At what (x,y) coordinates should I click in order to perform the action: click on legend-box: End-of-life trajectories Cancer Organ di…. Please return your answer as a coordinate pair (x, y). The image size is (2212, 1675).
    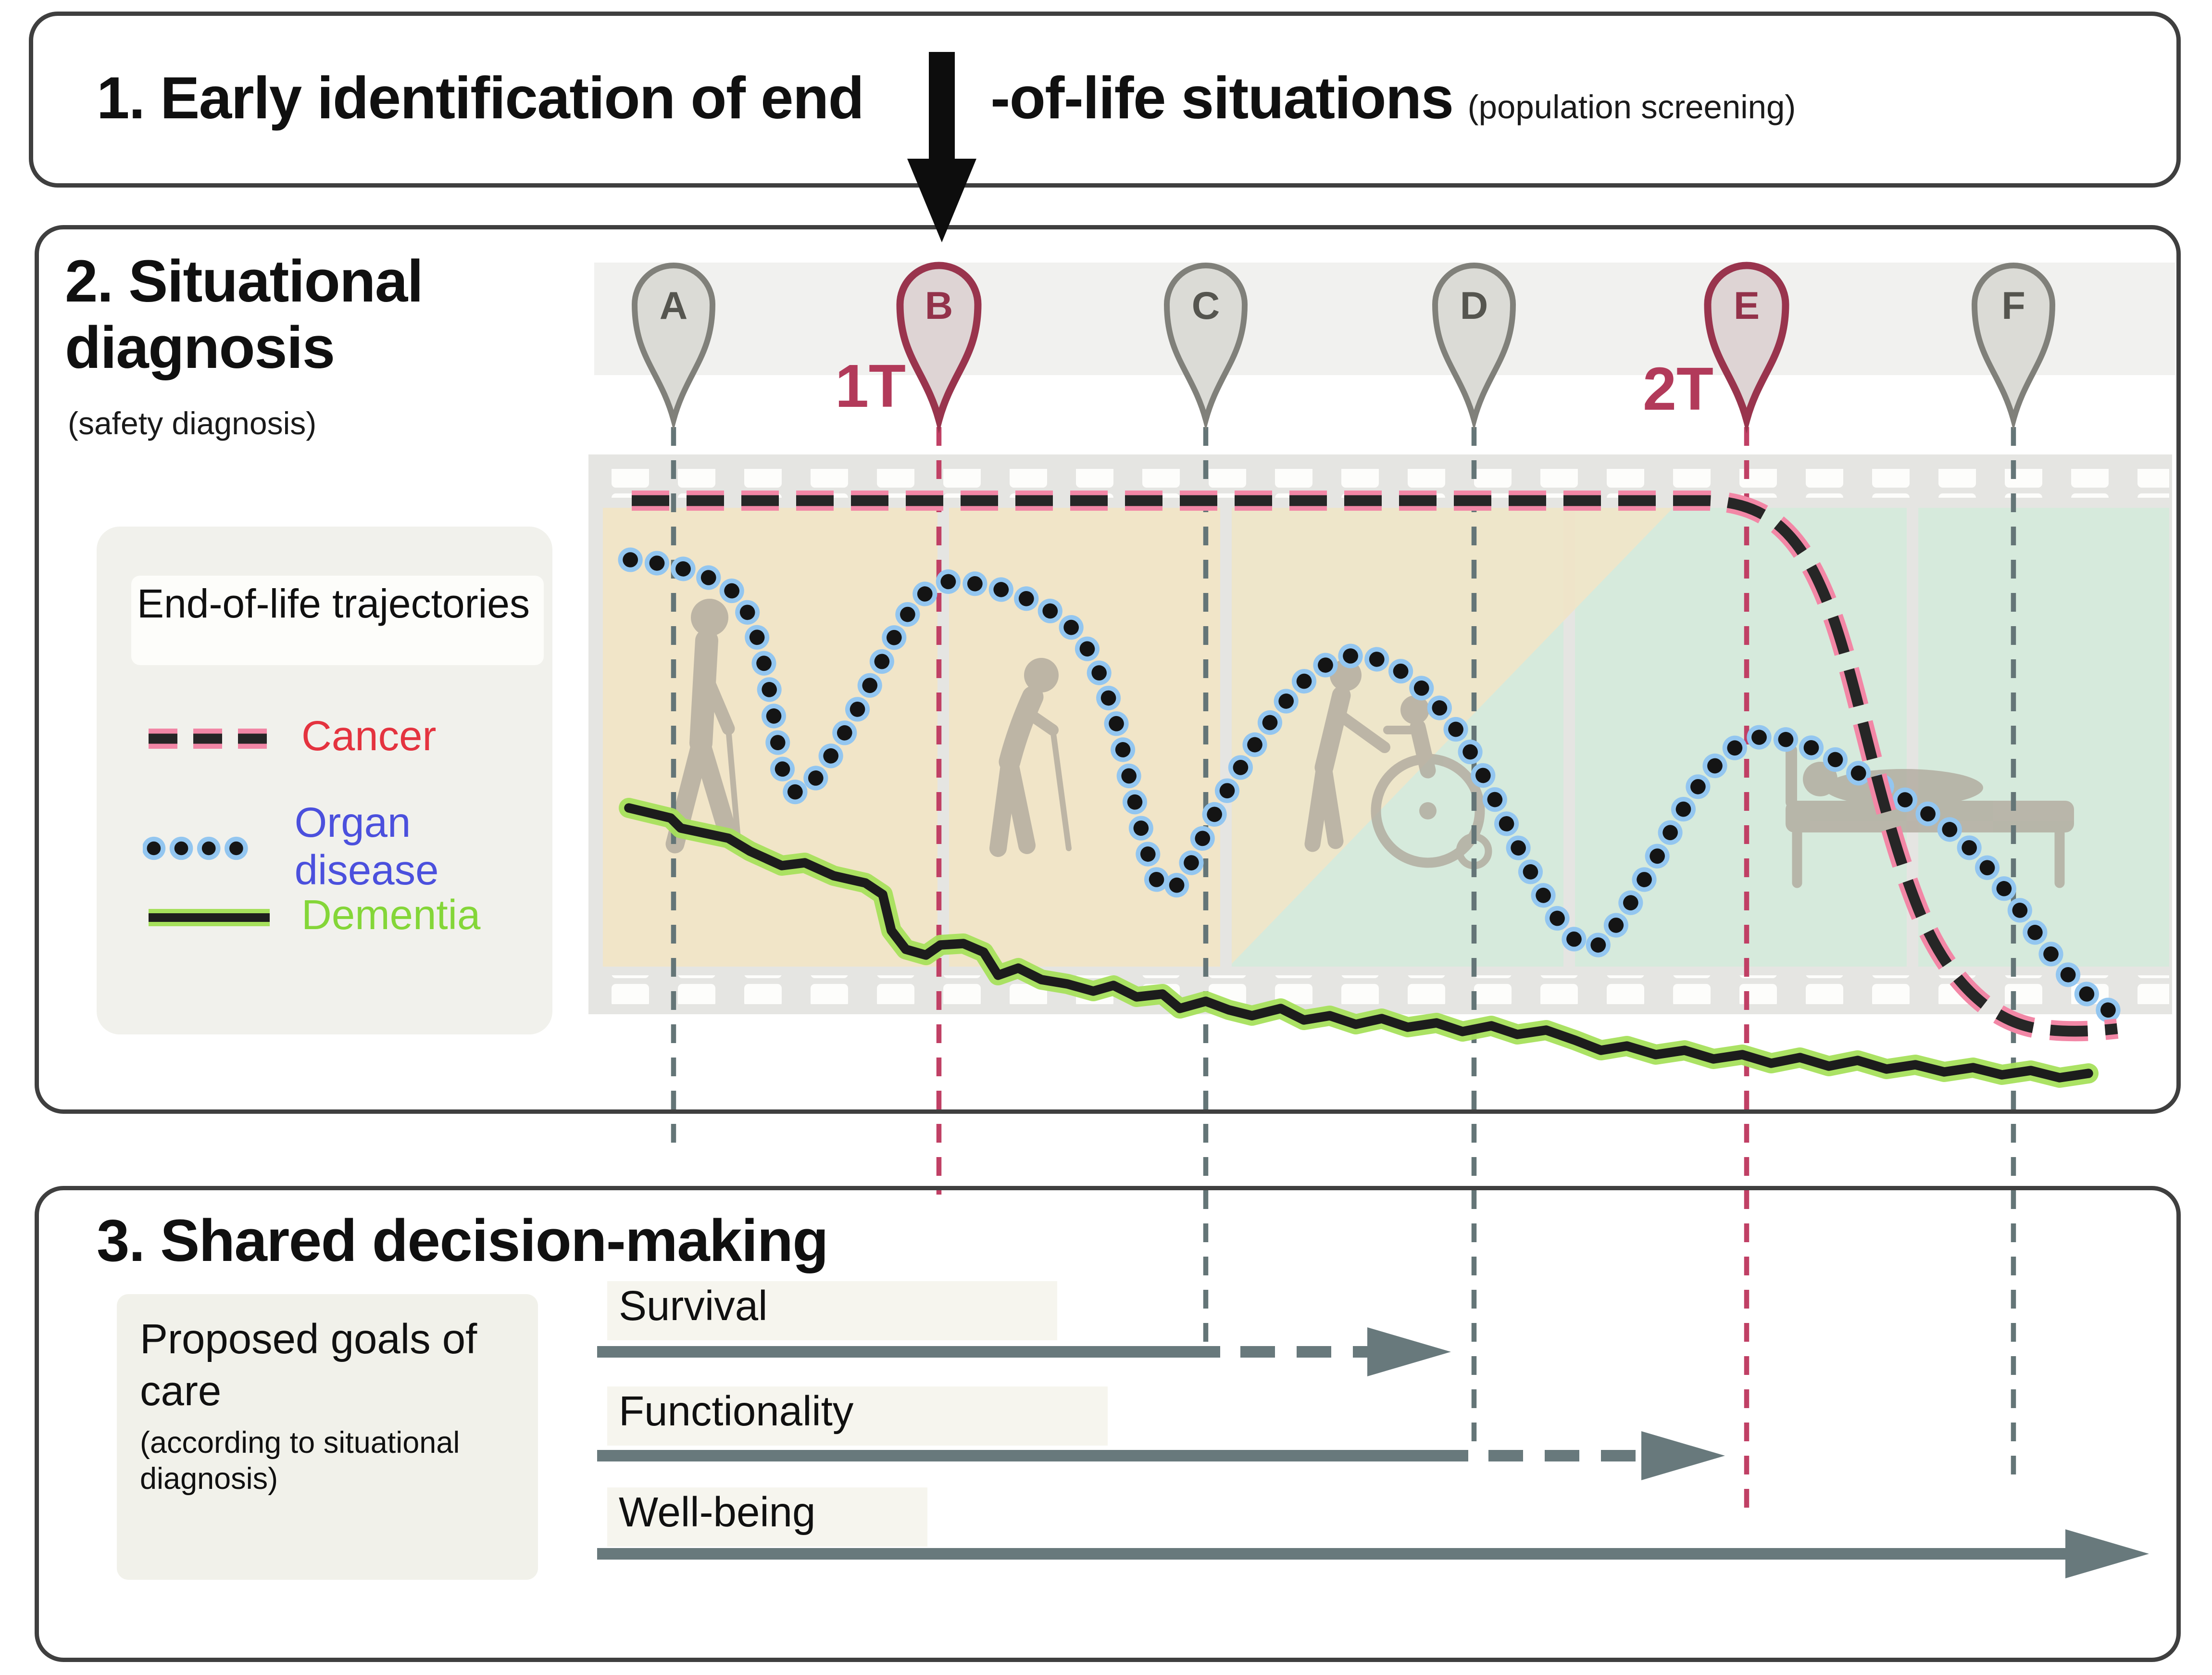
    Looking at the image, I should click on (325, 780).